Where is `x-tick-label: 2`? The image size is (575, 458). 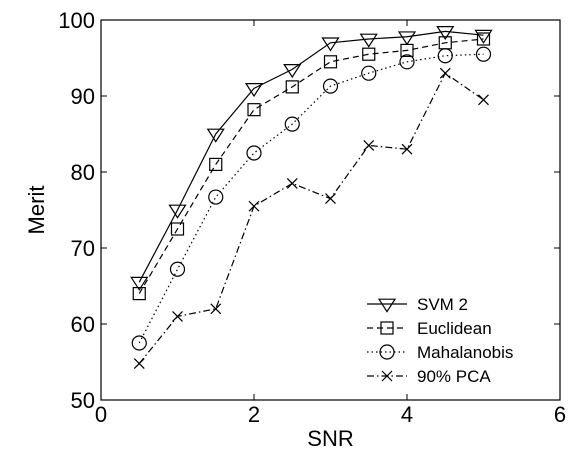
x-tick-label: 2 is located at coordinates (254, 414).